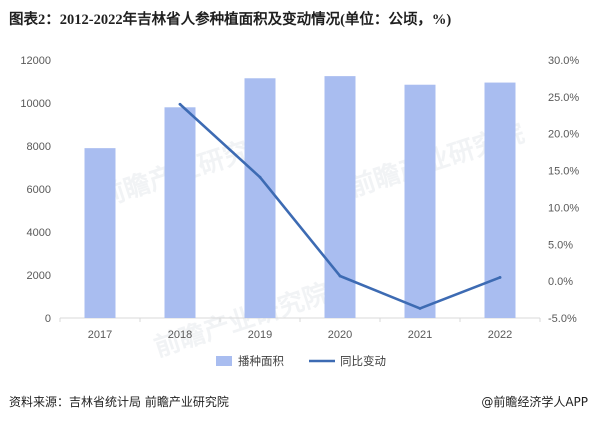 The height and width of the screenshot is (422, 596). Describe the element at coordinates (500, 335) in the screenshot. I see `x-tick-label: 2022` at that location.